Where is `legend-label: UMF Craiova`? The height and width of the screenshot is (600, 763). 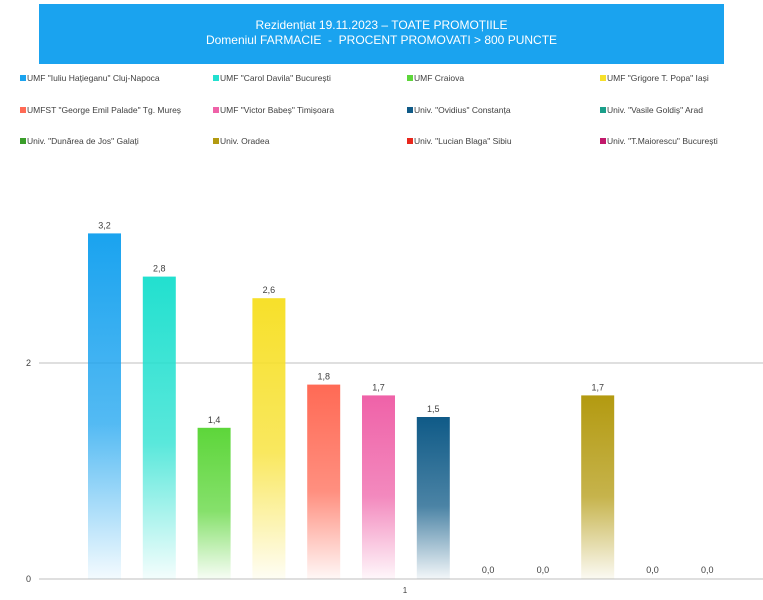 legend-label: UMF Craiova is located at coordinates (439, 78).